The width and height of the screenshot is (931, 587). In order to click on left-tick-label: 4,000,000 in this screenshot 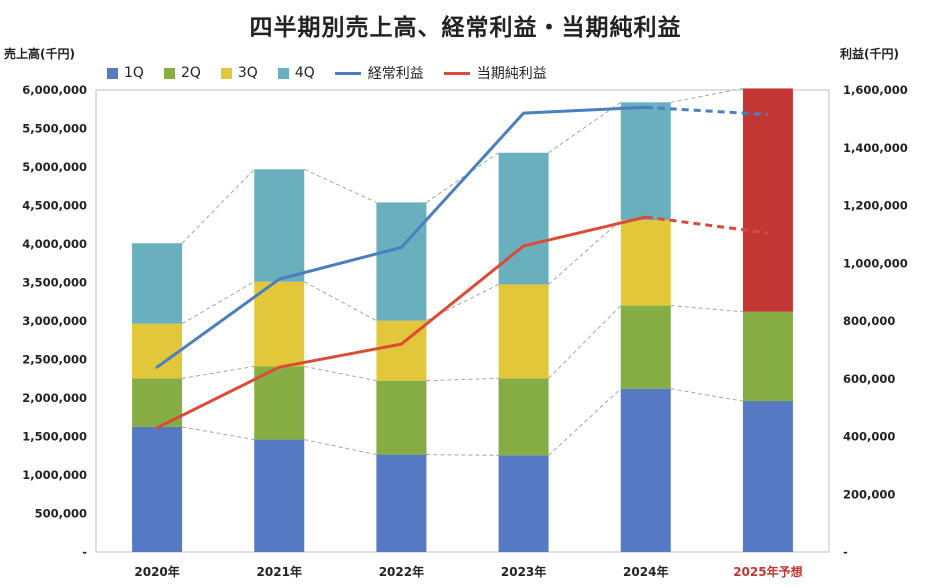, I will do `click(54, 244)`.